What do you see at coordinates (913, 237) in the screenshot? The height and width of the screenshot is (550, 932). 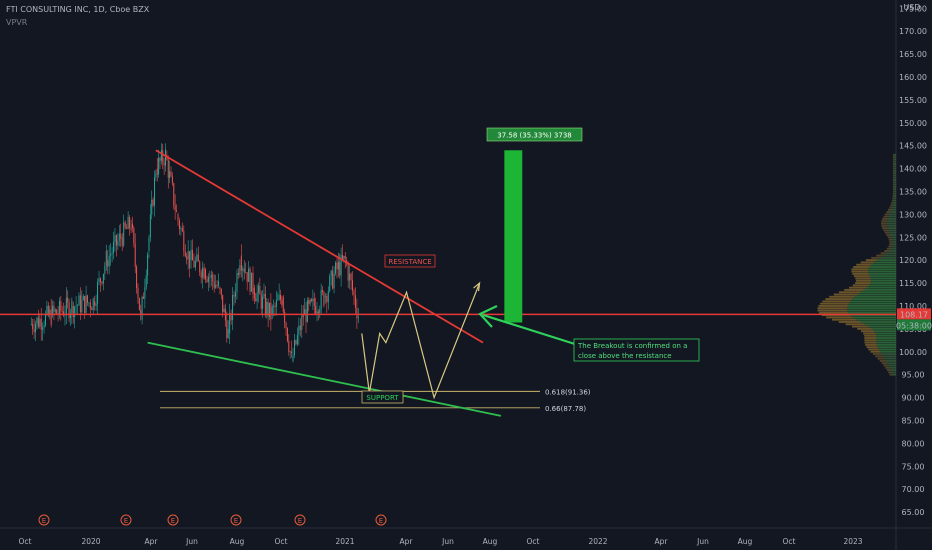 I see `y-tick-label: 125.00` at bounding box center [913, 237].